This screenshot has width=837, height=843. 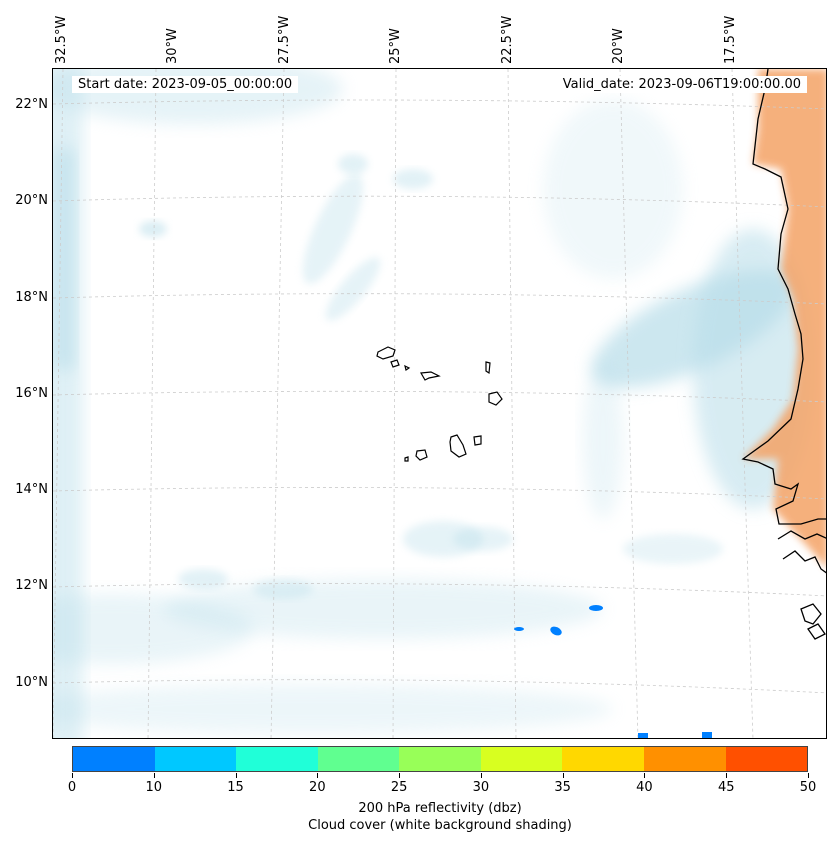 I want to click on colorbar-tick-label: 40, so click(x=644, y=787).